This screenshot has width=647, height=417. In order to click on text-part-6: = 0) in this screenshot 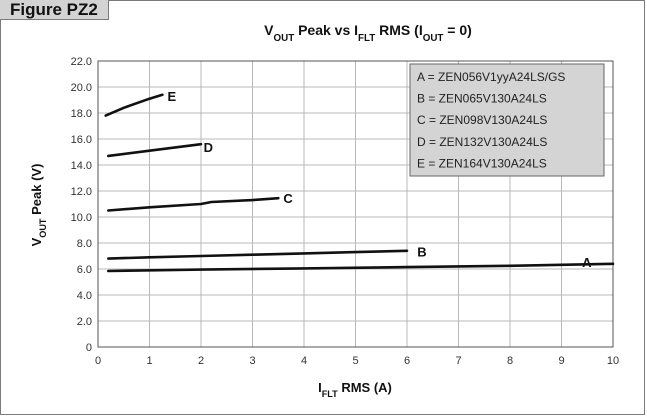, I will do `click(457, 30)`.